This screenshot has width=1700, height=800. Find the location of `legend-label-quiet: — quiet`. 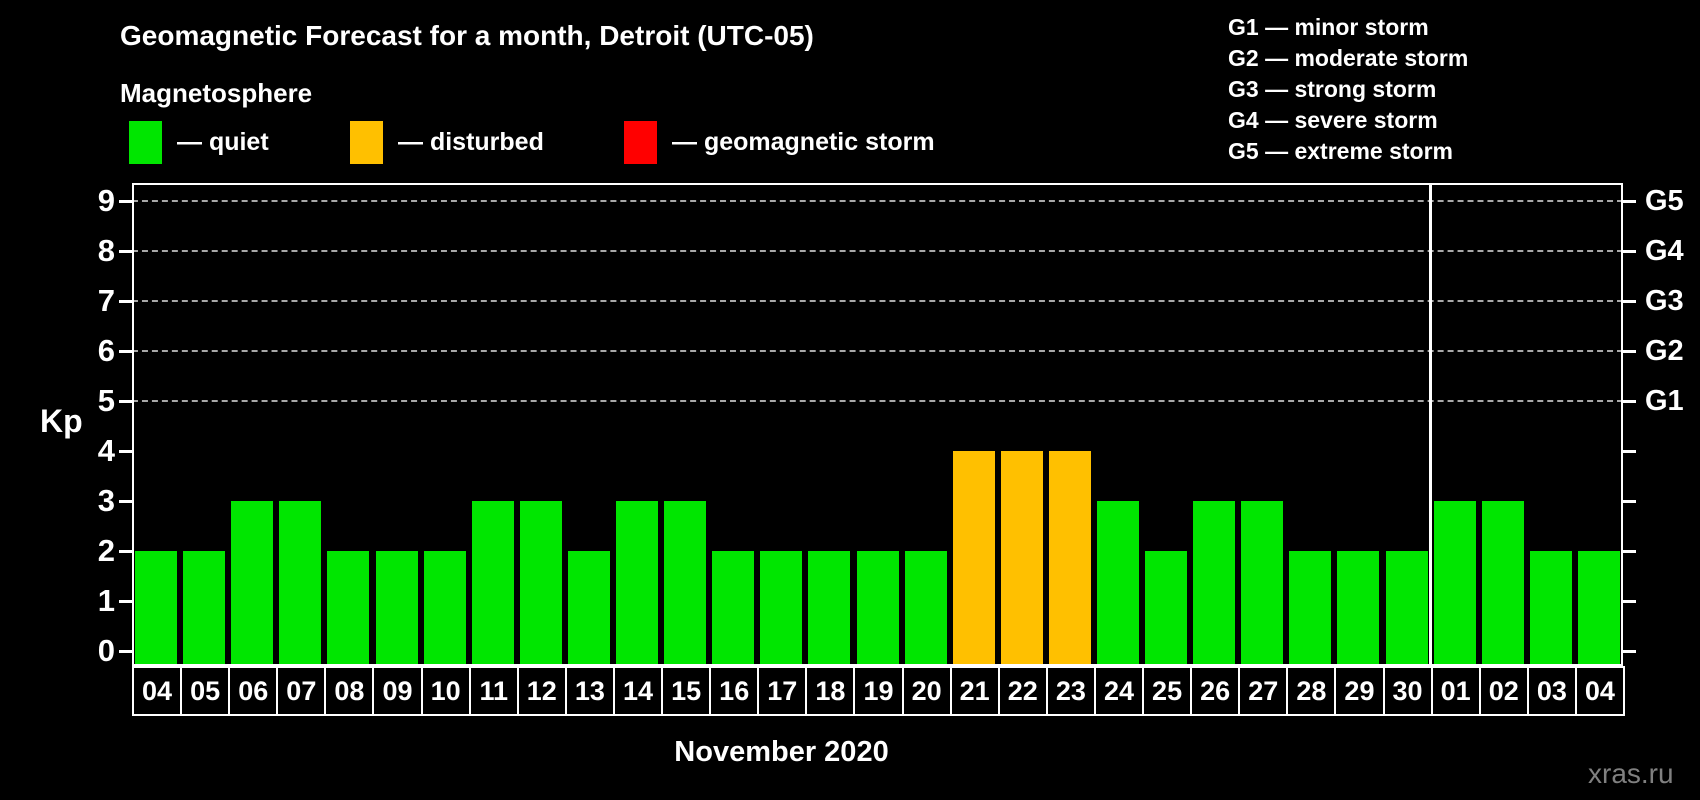

legend-label-quiet: — quiet is located at coordinates (223, 142).